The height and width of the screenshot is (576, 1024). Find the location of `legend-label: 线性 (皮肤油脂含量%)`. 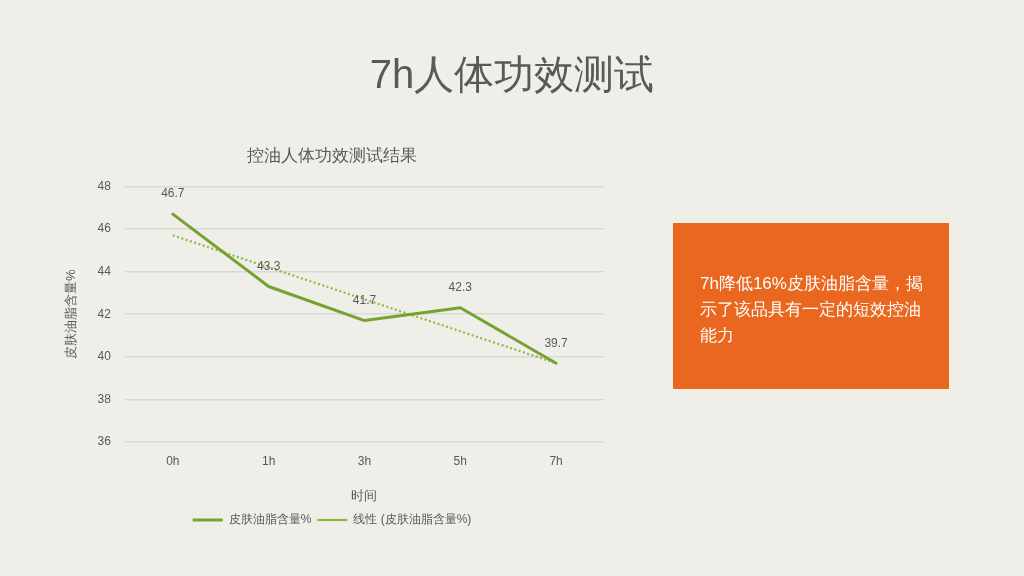

legend-label: 线性 (皮肤油脂含量%) is located at coordinates (412, 519).